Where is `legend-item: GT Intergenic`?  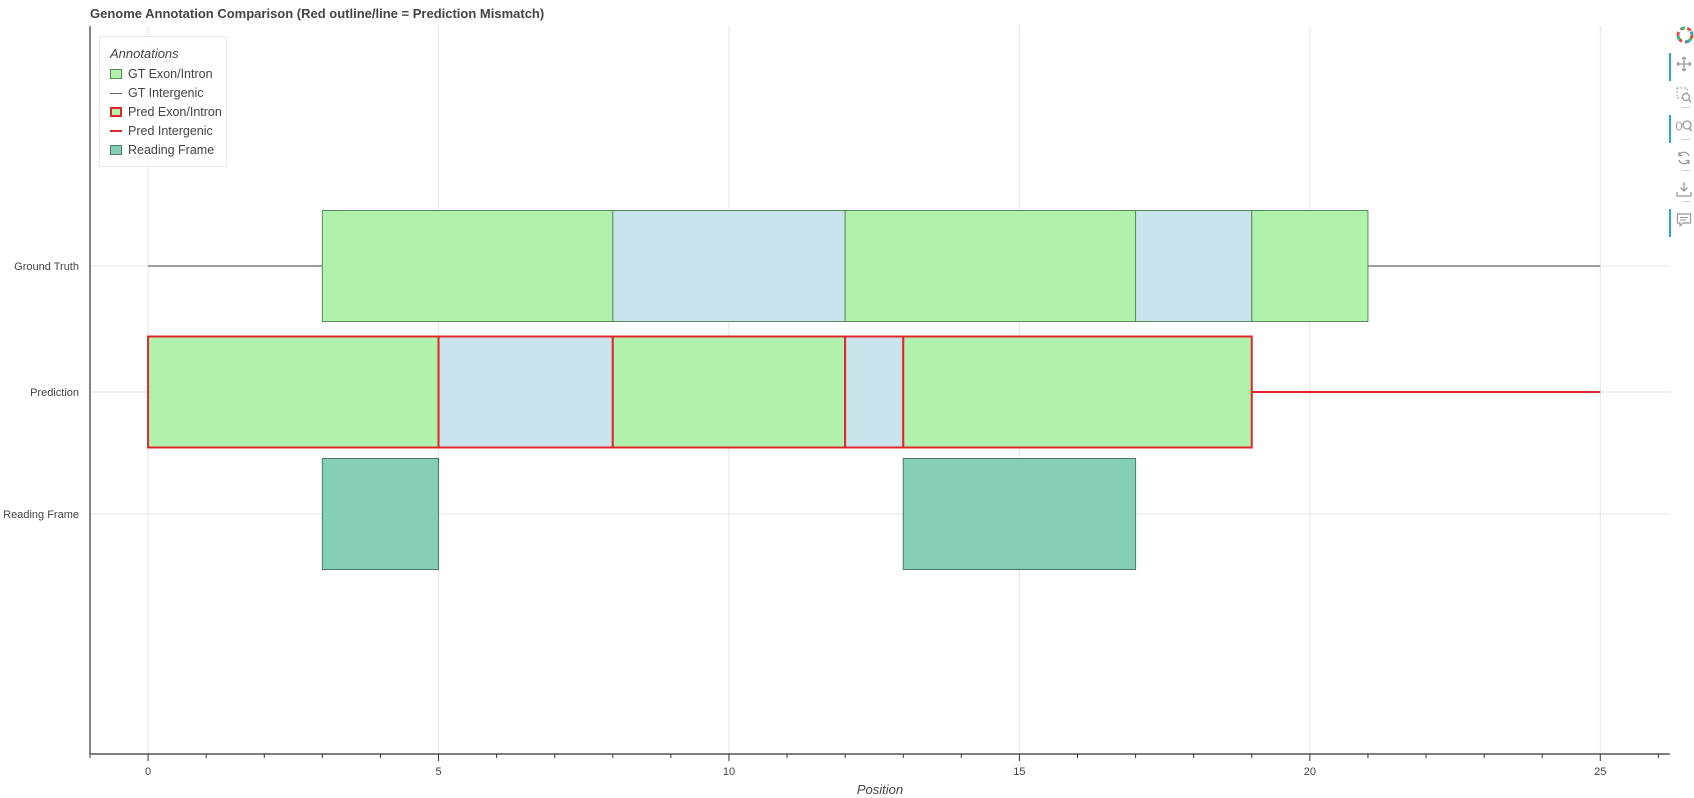
legend-item: GT Intergenic is located at coordinates (157, 93).